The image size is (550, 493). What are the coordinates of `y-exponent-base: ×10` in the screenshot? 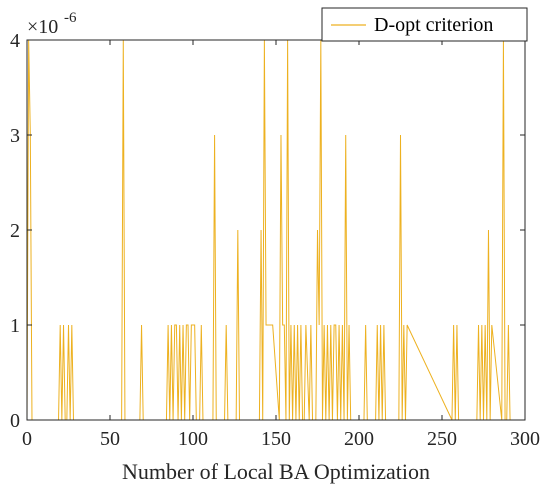 It's located at (42, 27).